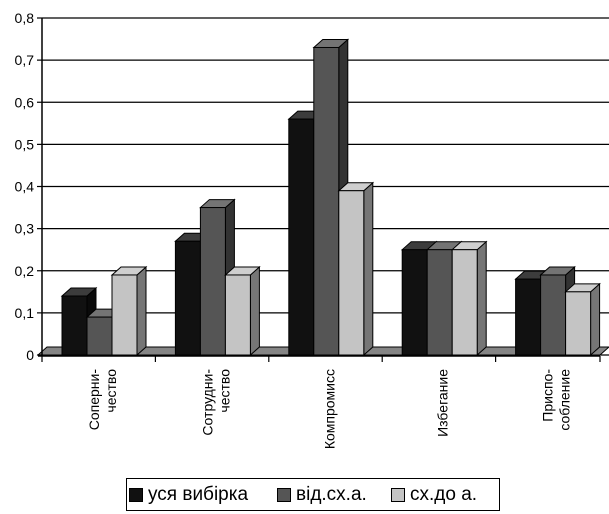 The width and height of the screenshot is (609, 514). I want to click on x-tick-label-line: Компромисс, so click(329, 409).